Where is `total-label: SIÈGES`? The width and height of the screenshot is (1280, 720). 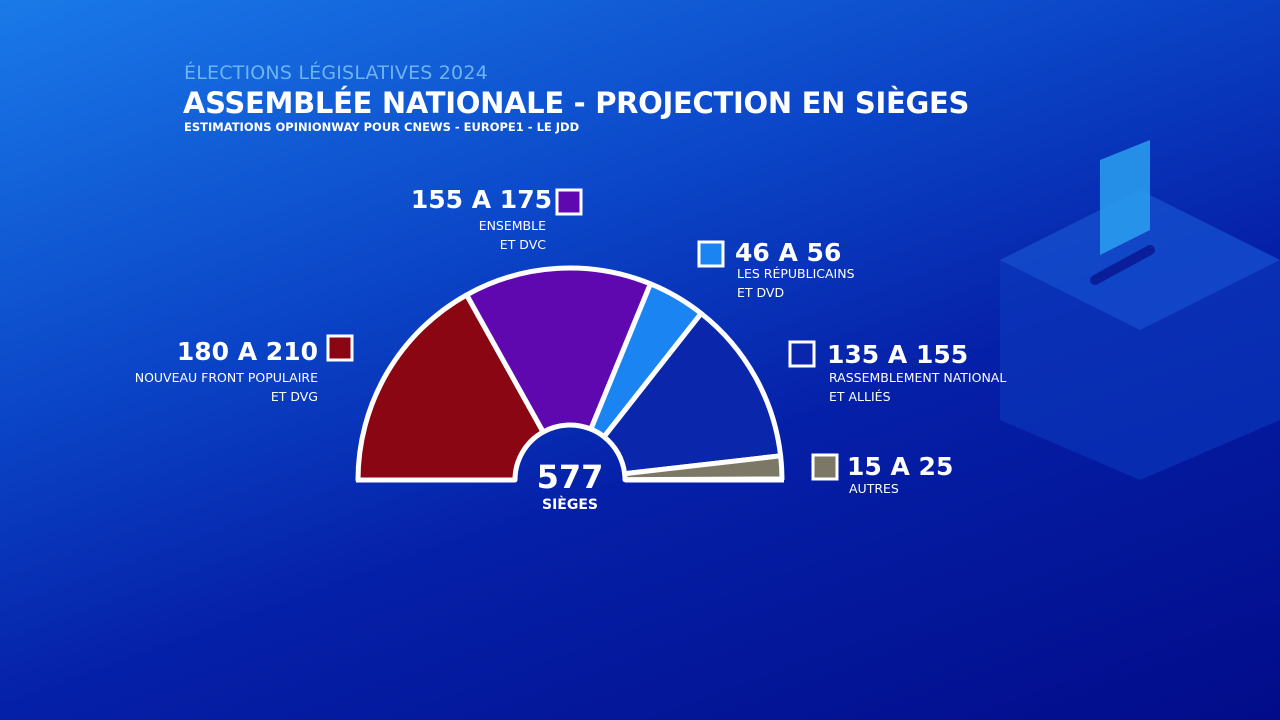 total-label: SIÈGES is located at coordinates (570, 505).